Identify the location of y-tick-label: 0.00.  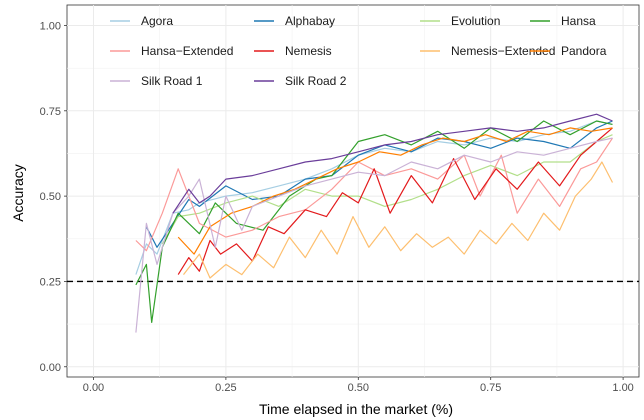
(50, 368).